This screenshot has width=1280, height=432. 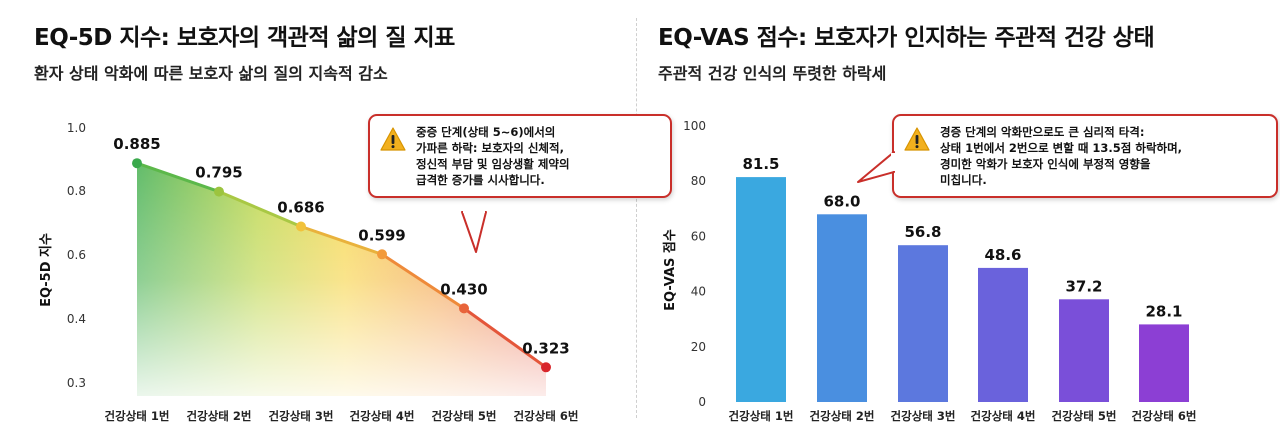 What do you see at coordinates (76, 255) in the screenshot?
I see `y-tick-label: 0.6` at bounding box center [76, 255].